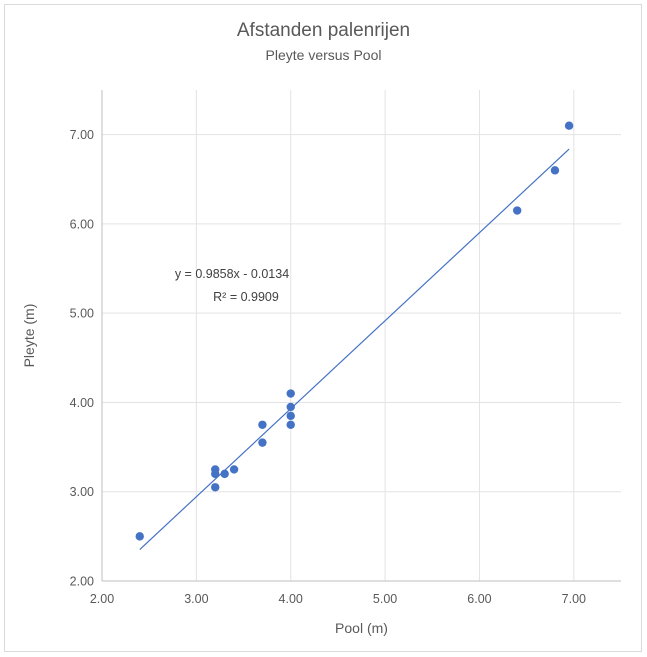 The width and height of the screenshot is (647, 657). I want to click on x-tick-label: 2.00, so click(102, 599).